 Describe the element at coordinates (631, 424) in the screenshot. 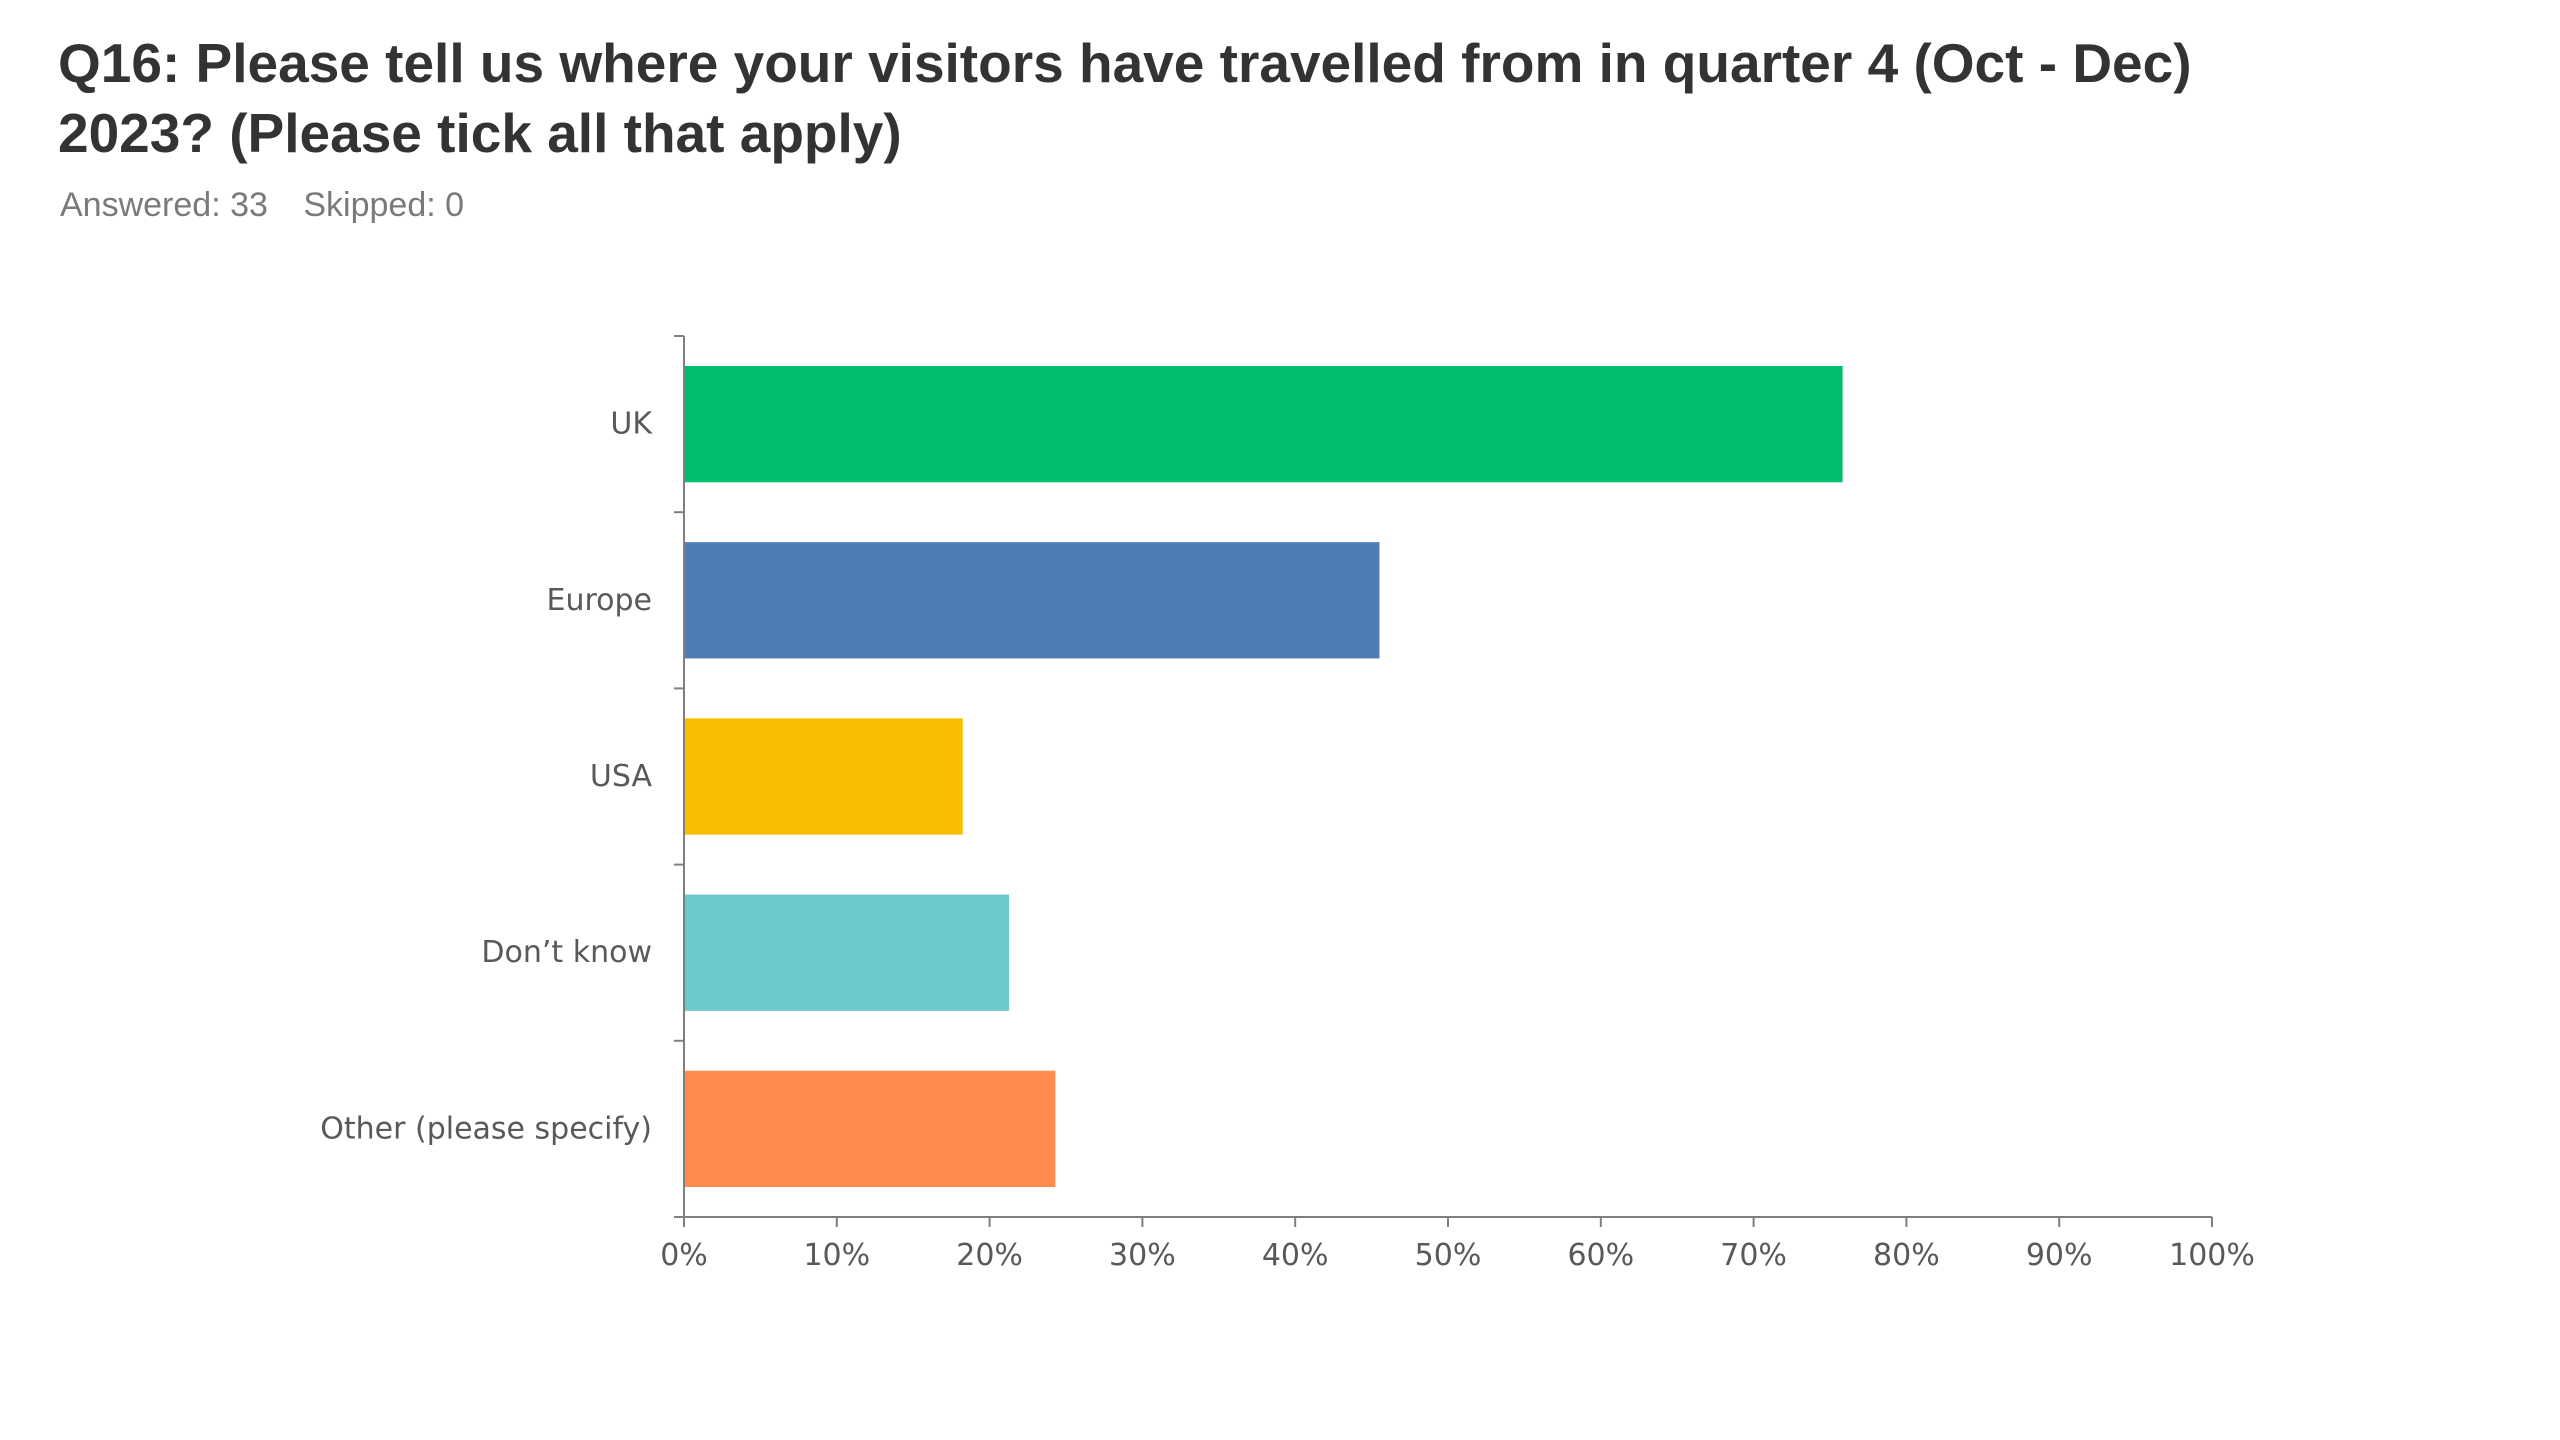

I see `category-label-uk: UK` at that location.